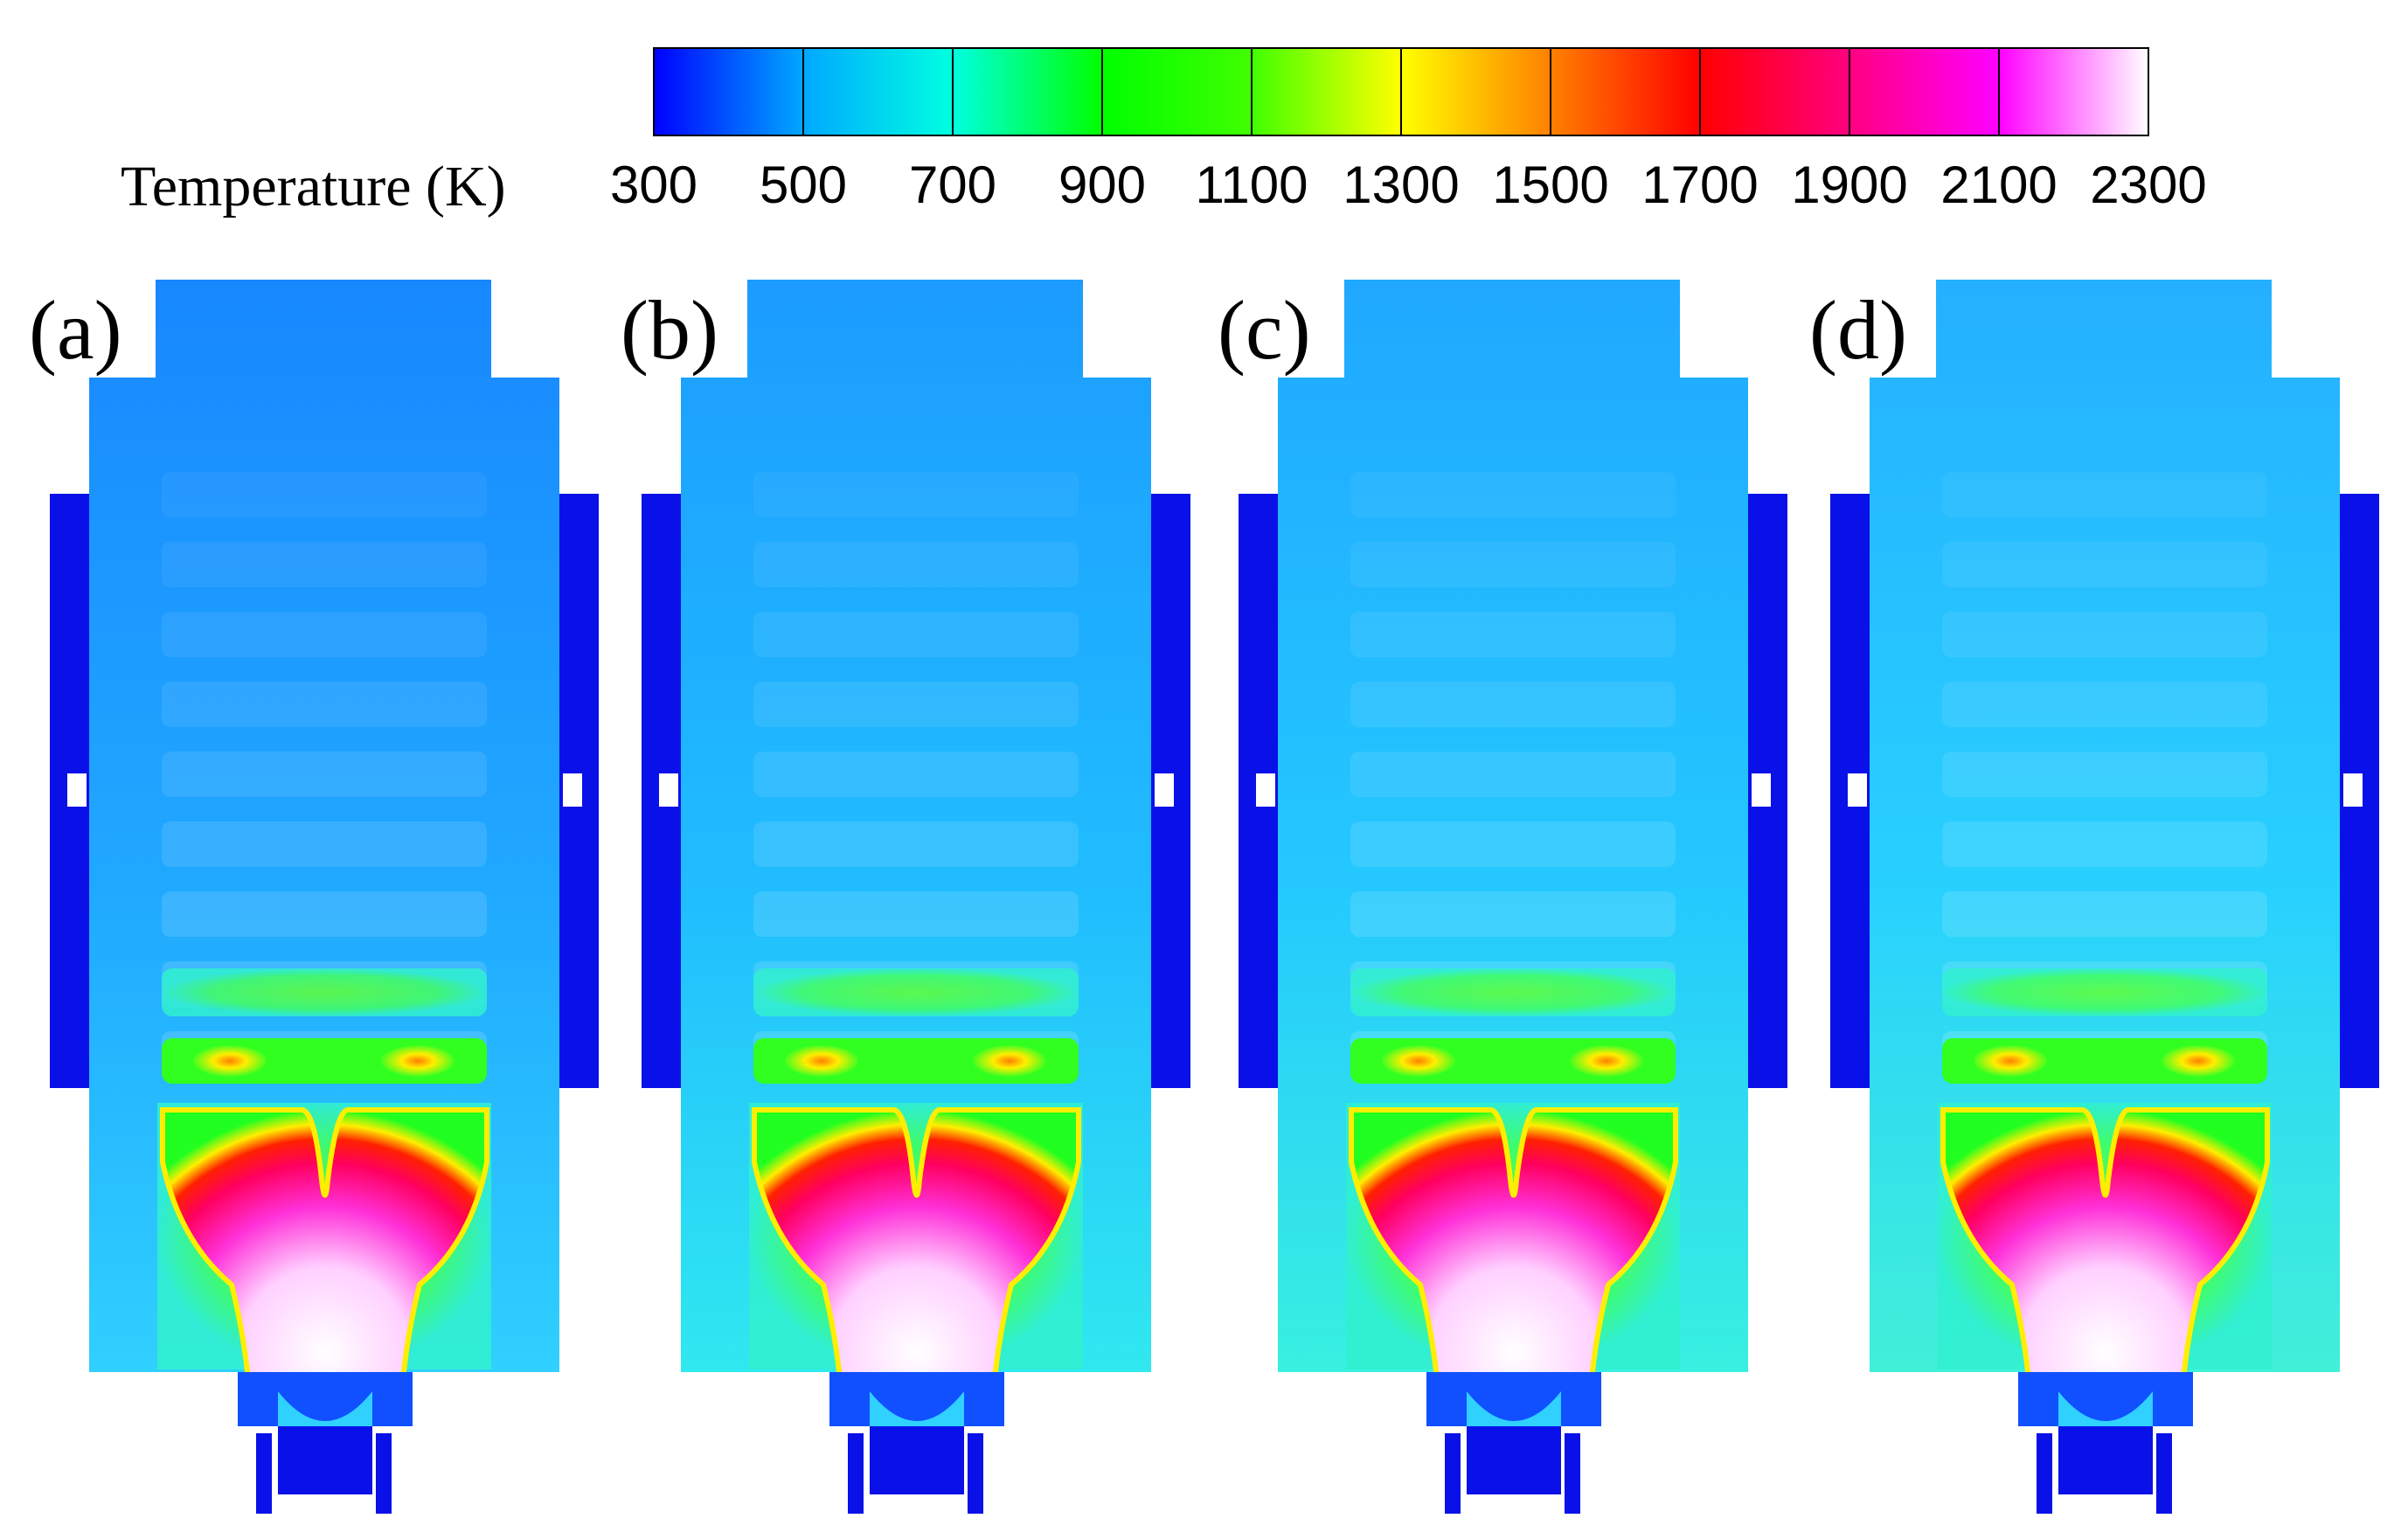  What do you see at coordinates (313, 187) in the screenshot?
I see `colorbar-title: Temperature (K)` at bounding box center [313, 187].